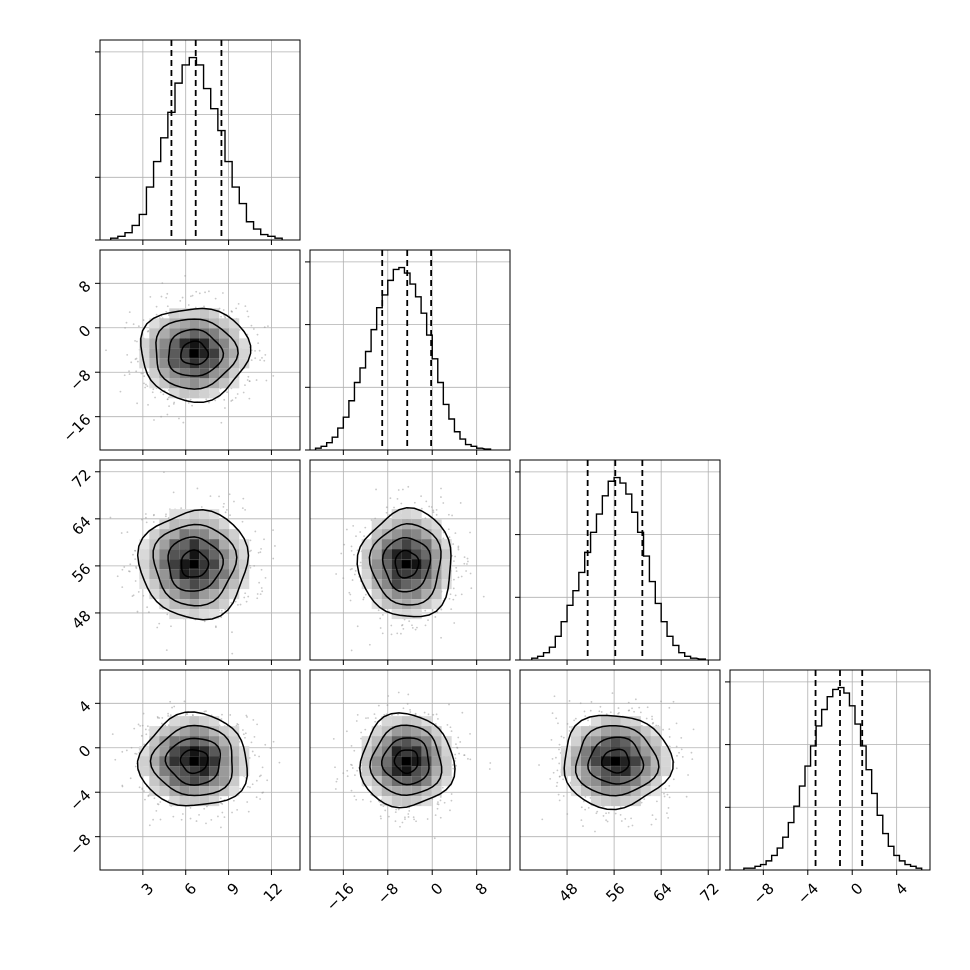  What do you see at coordinates (340, 896) in the screenshot?
I see `x-tick-label-1-0: −16` at bounding box center [340, 896].